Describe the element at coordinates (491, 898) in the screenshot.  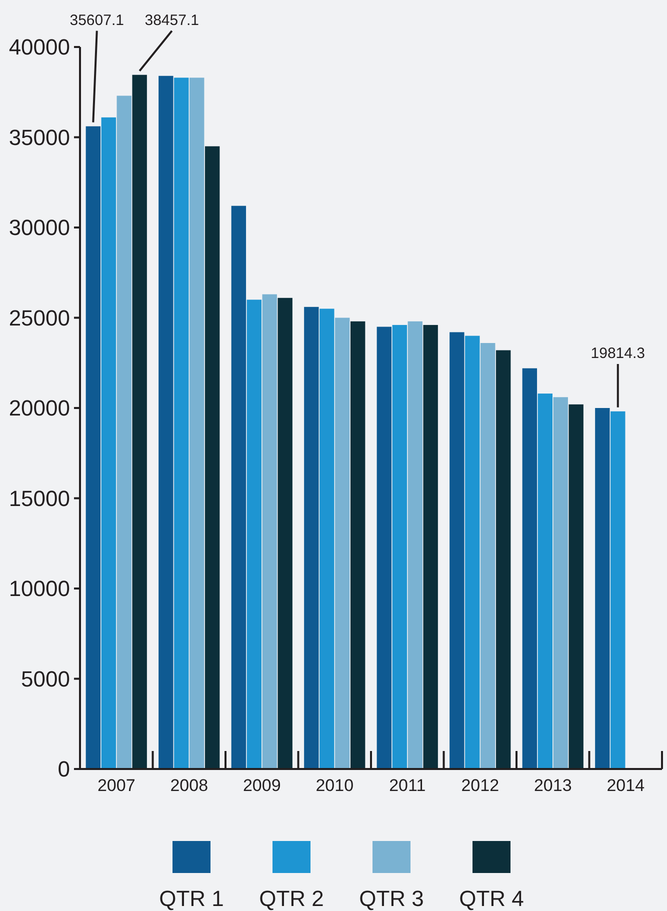
I see `legend-label: QTR 4` at that location.